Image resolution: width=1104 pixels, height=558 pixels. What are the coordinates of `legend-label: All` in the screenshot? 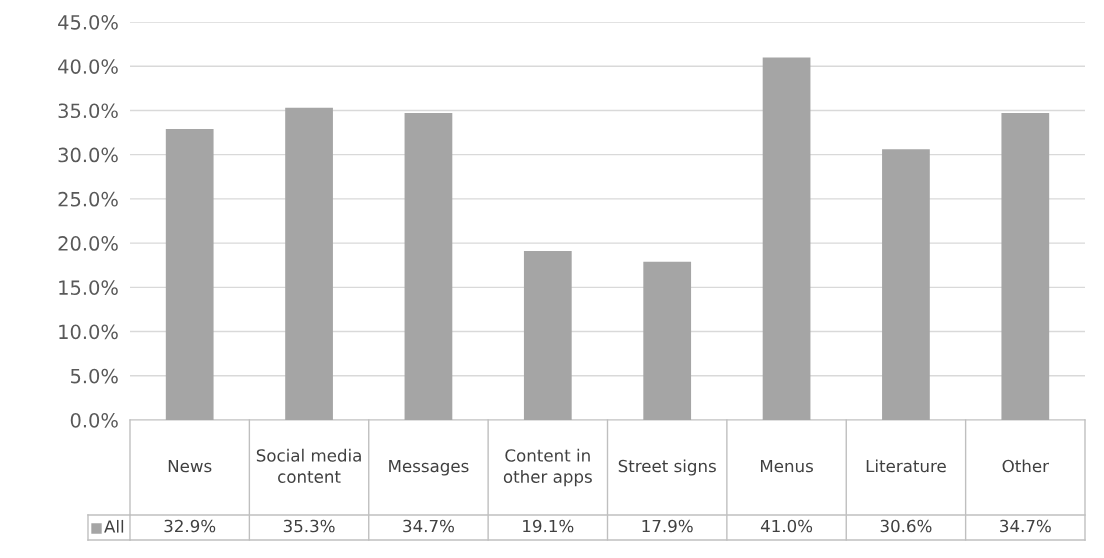 It's located at (114, 526).